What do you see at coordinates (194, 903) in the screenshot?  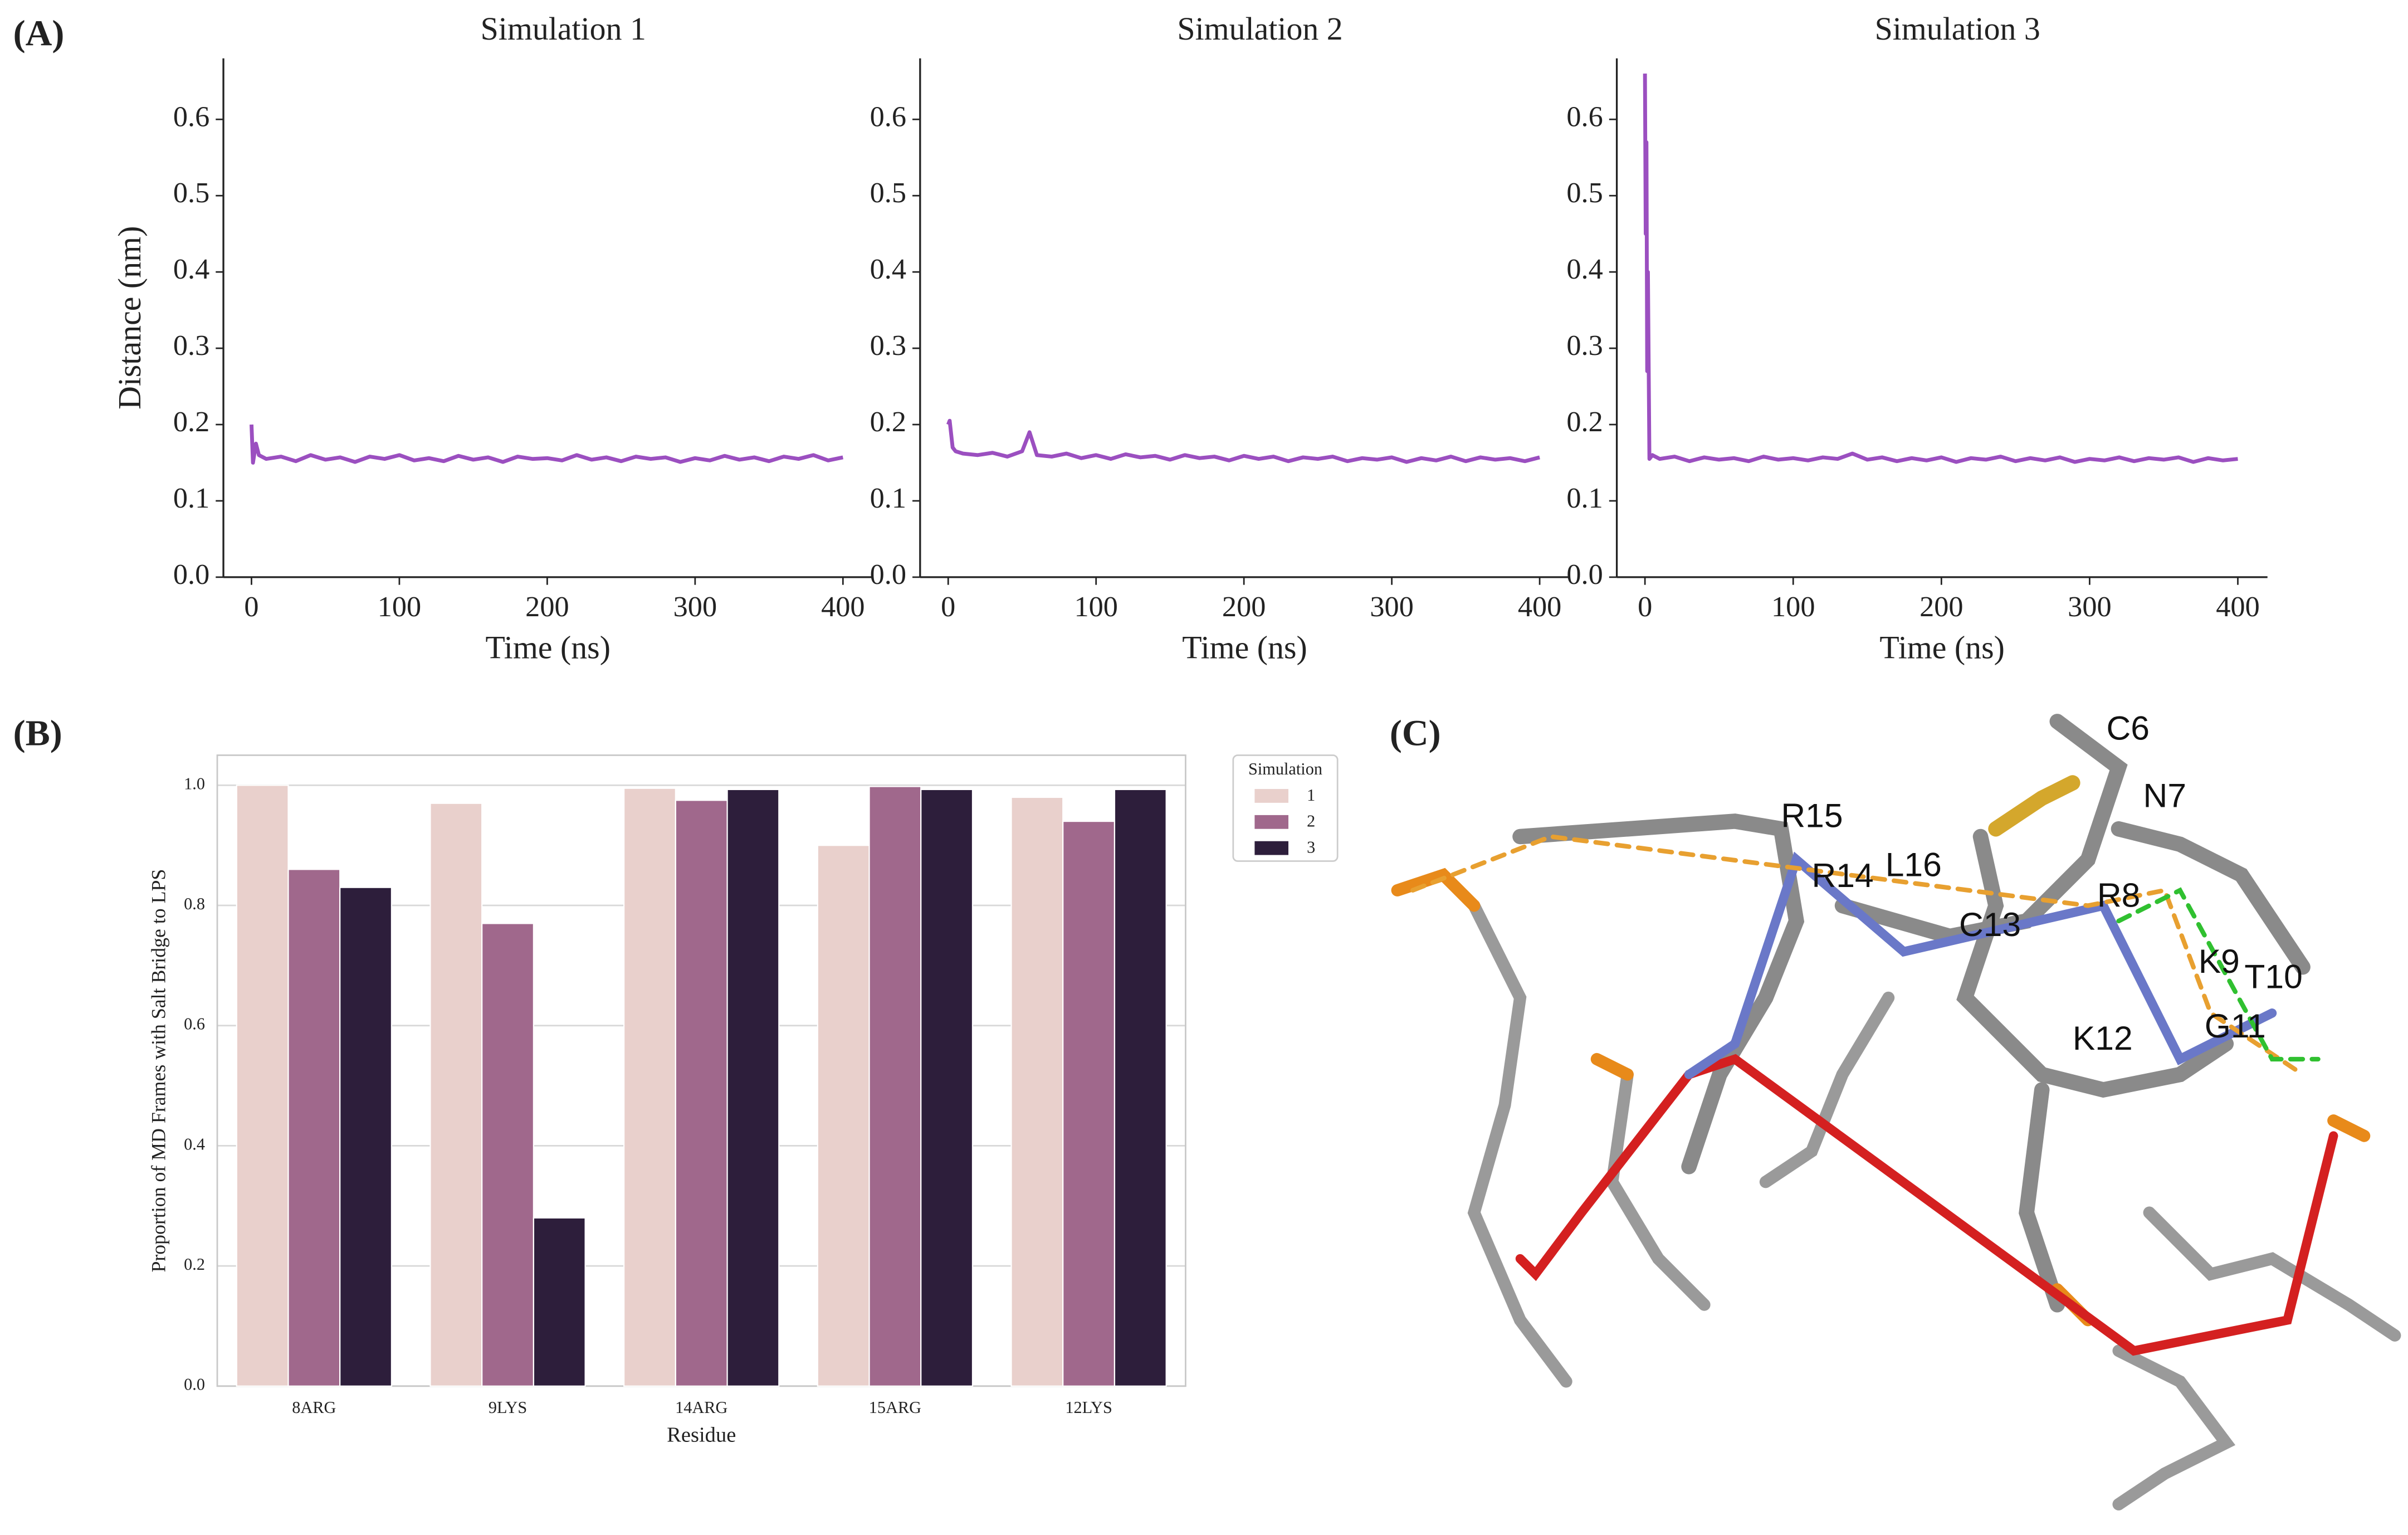 I see `y-tick-label: 0.8` at bounding box center [194, 903].